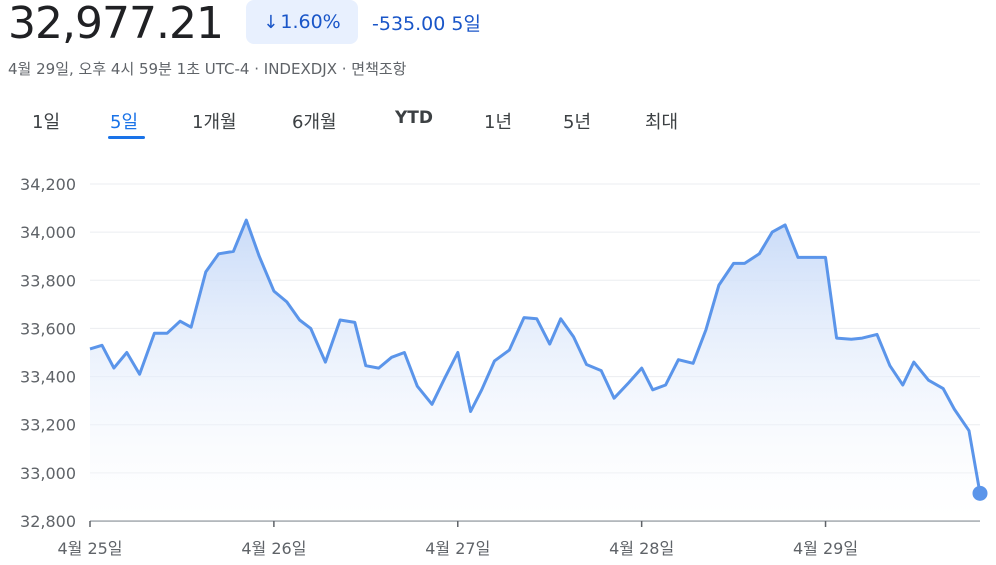 Image resolution: width=996 pixels, height=565 pixels. I want to click on tab-max: 최대, so click(662, 122).